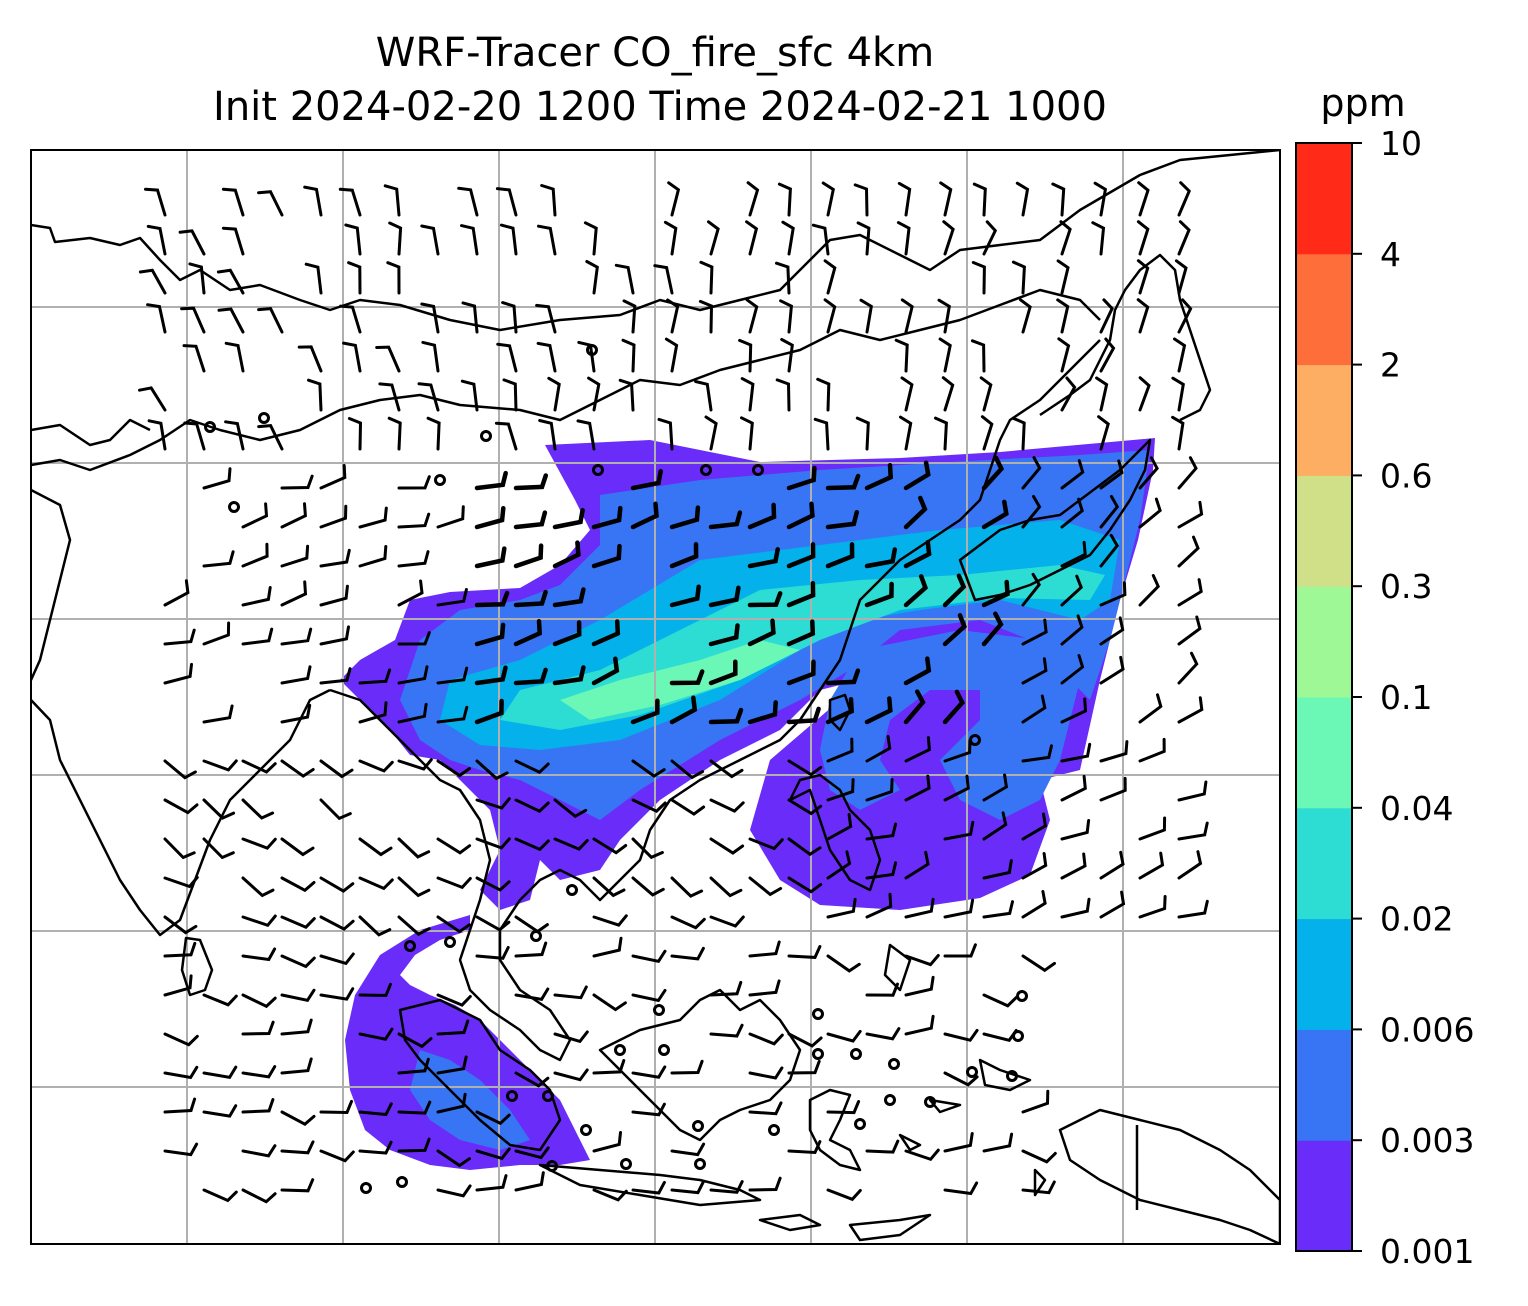 The image size is (1528, 1306). I want to click on colorbar-tick-label: 0.04, so click(1416, 808).